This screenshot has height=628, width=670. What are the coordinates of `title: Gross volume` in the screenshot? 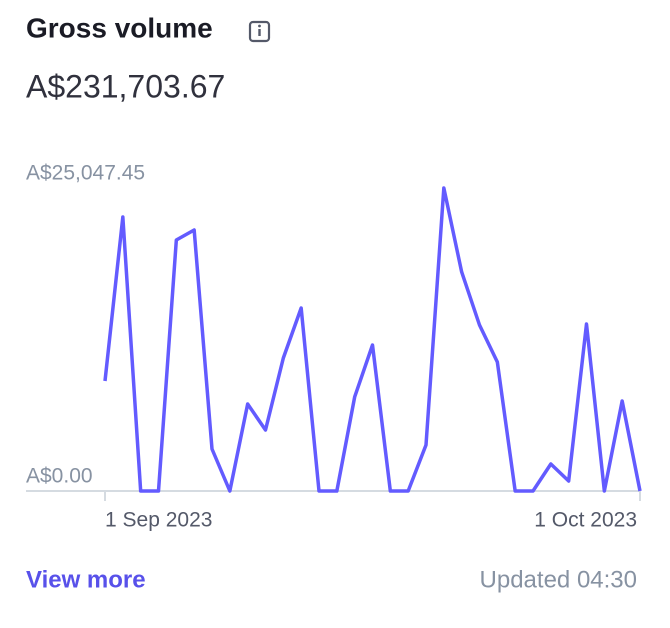 It's located at (119, 27).